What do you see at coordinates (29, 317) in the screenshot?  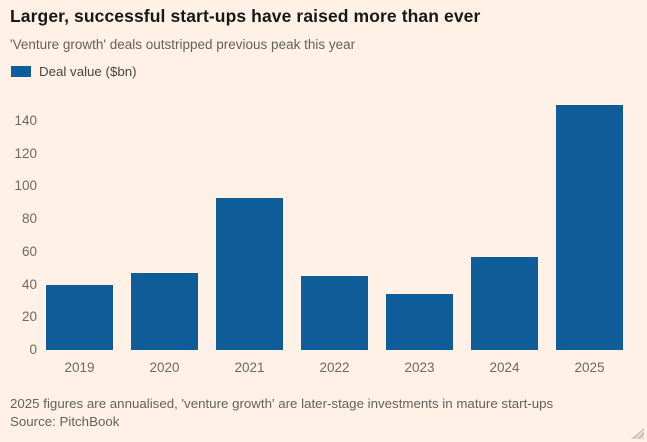 I see `y-tick-label: 20` at bounding box center [29, 317].